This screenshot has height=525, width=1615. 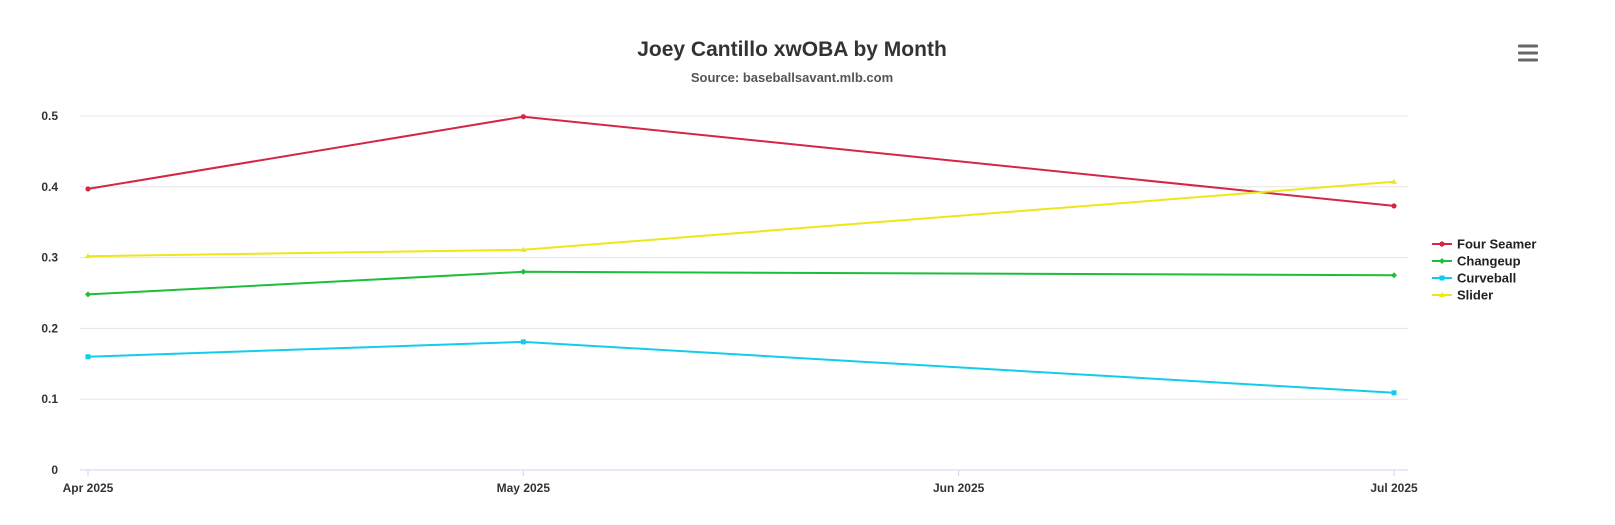 I want to click on y-axis-labels: 0 0.1 0.2 0.3 0.4 0.5, so click(x=49, y=293).